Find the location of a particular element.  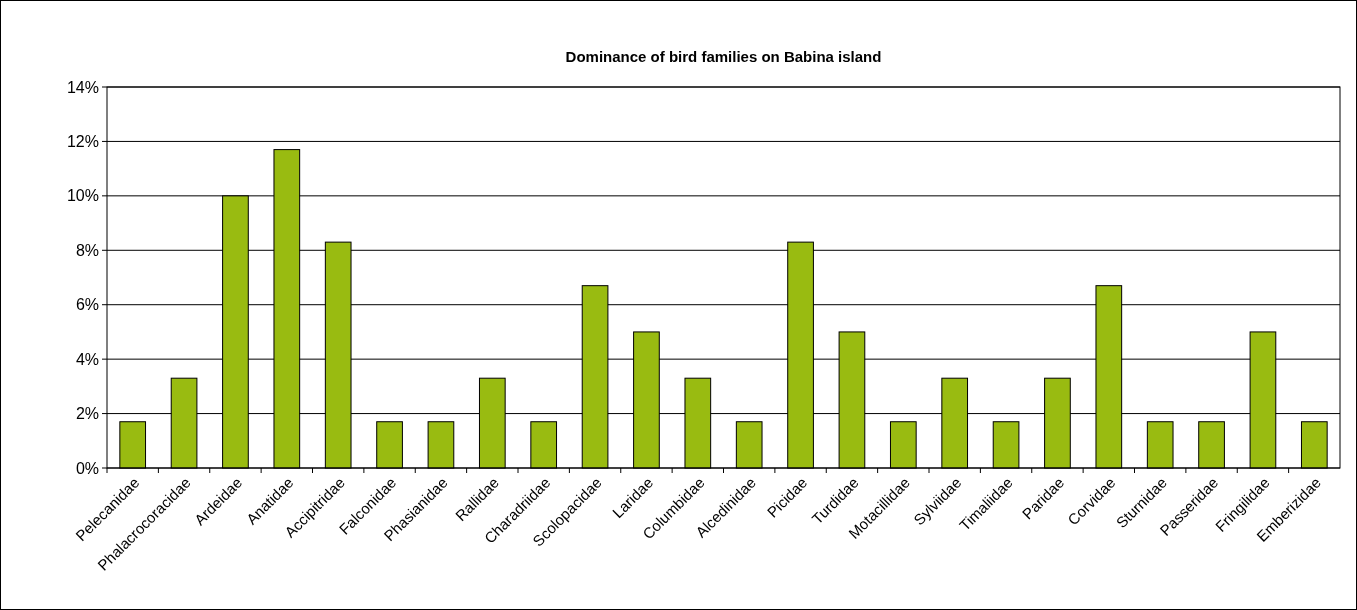

y-tick-label: 4% is located at coordinates (87, 359).